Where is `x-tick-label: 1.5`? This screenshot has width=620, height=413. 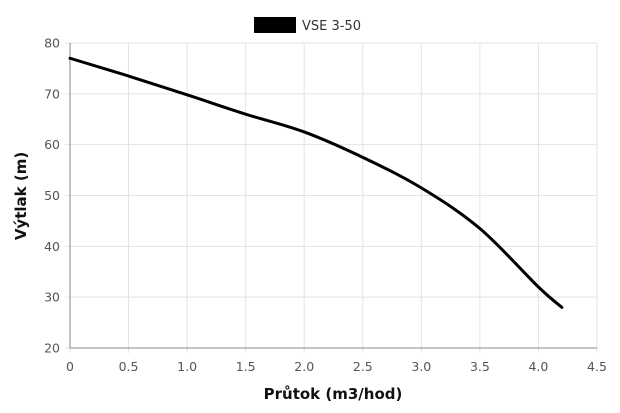 x-tick-label: 1.5 is located at coordinates (246, 366).